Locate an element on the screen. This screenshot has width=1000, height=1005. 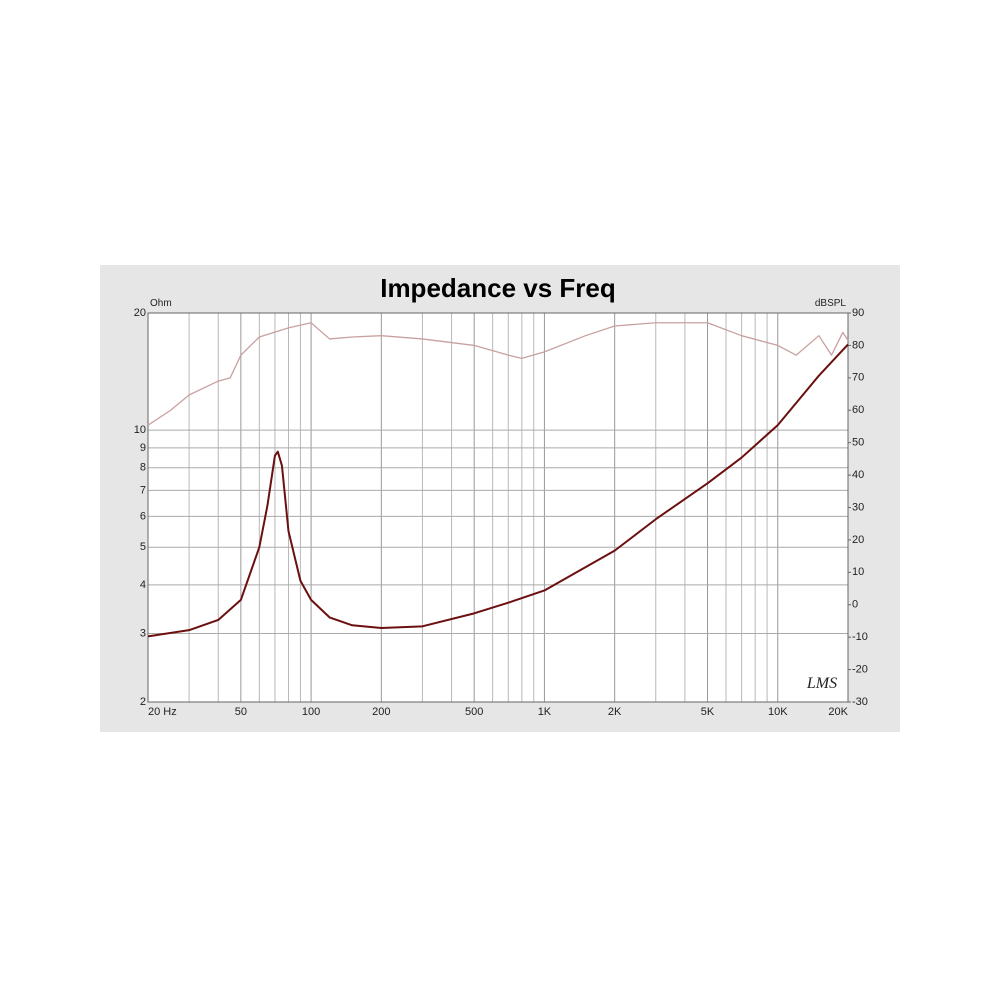
x-tick-label: 2K is located at coordinates (615, 712).